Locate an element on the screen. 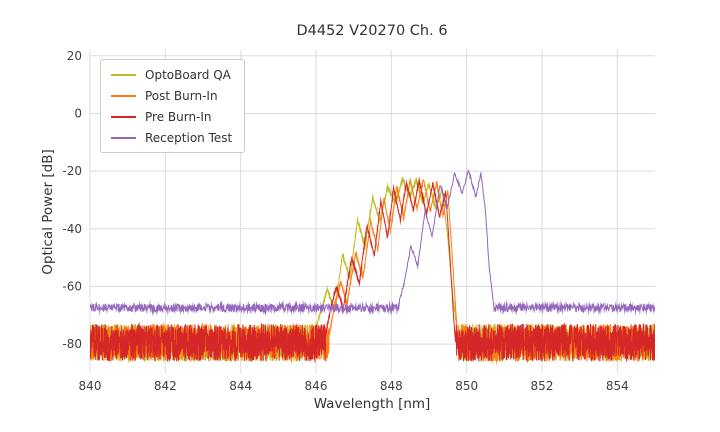  legend-item-post-burn-in: Post Burn-In is located at coordinates (171, 95).